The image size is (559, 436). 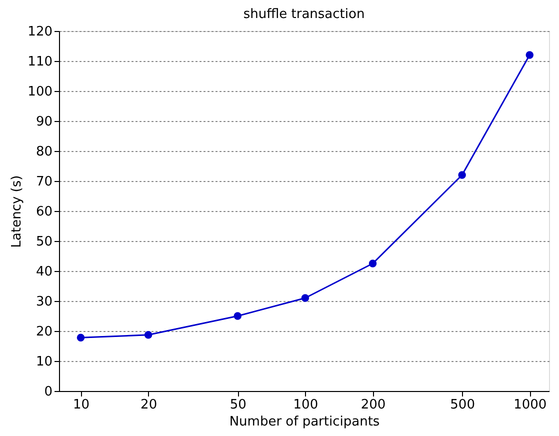 What do you see at coordinates (373, 405) in the screenshot?
I see `x-tick-label: 200` at bounding box center [373, 405].